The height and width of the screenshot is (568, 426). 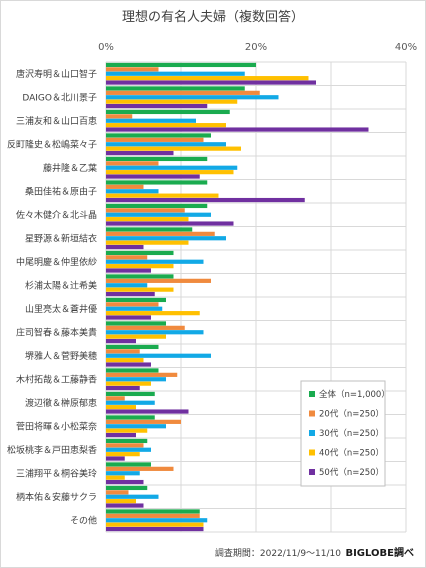 What do you see at coordinates (56, 121) in the screenshot?
I see `category-label: 三浦友和＆山口百恵` at bounding box center [56, 121].